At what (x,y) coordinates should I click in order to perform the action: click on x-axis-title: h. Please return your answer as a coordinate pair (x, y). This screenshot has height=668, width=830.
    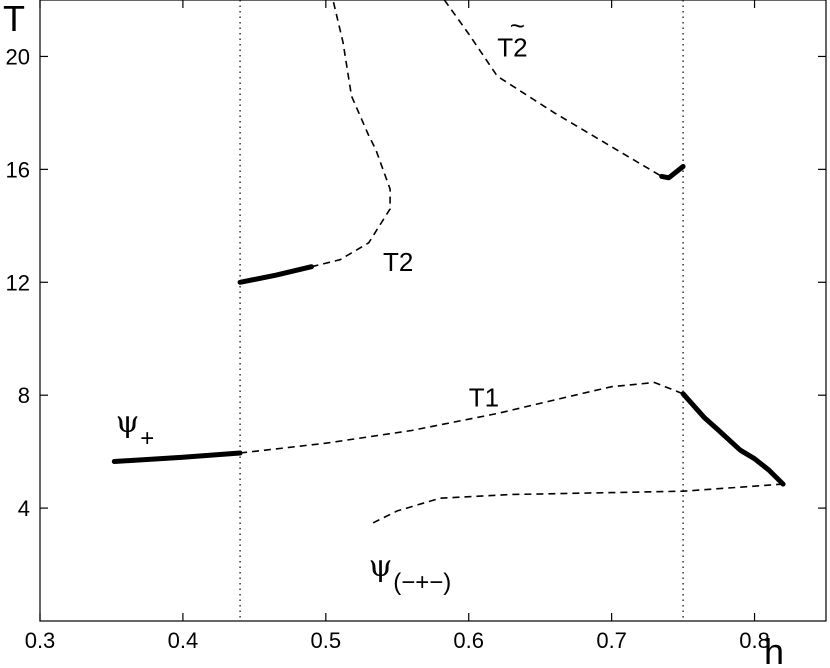
    Looking at the image, I should click on (774, 649).